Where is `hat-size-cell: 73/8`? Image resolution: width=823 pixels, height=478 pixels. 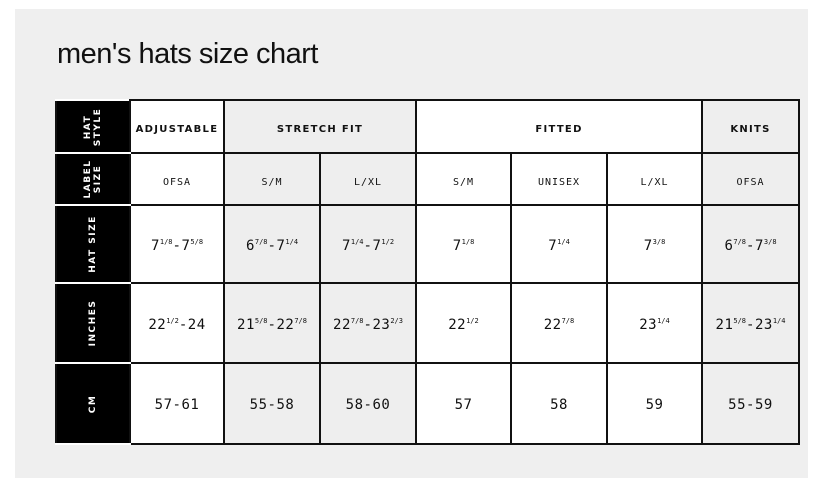
hat-size-cell: 73/8 is located at coordinates (654, 244).